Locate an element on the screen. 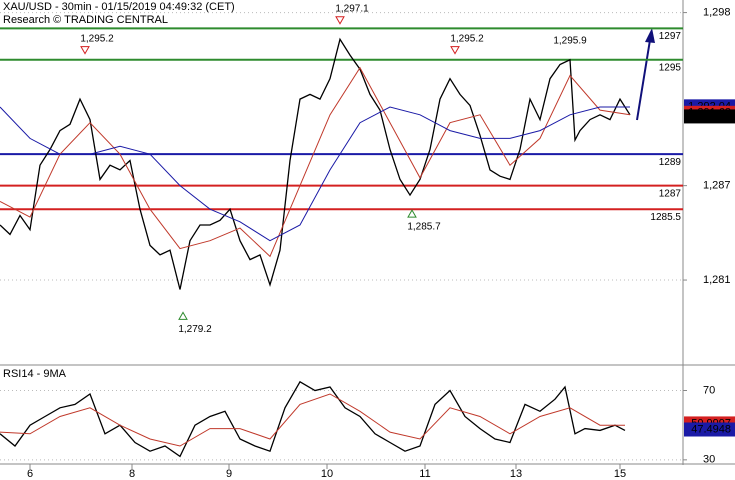  level-label: 1289 is located at coordinates (670, 162).